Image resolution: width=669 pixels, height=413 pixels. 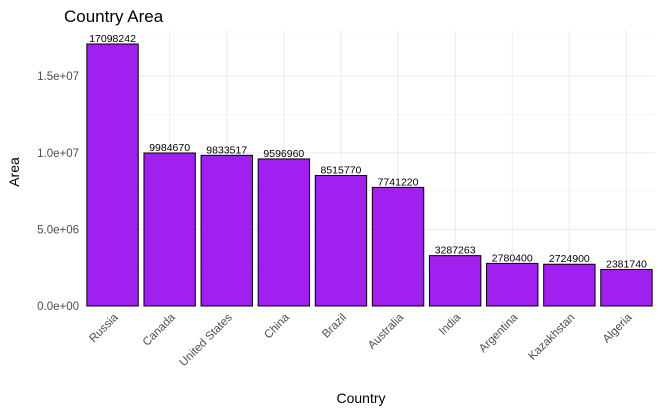 I want to click on x-tick-label: Australia, so click(x=386, y=331).